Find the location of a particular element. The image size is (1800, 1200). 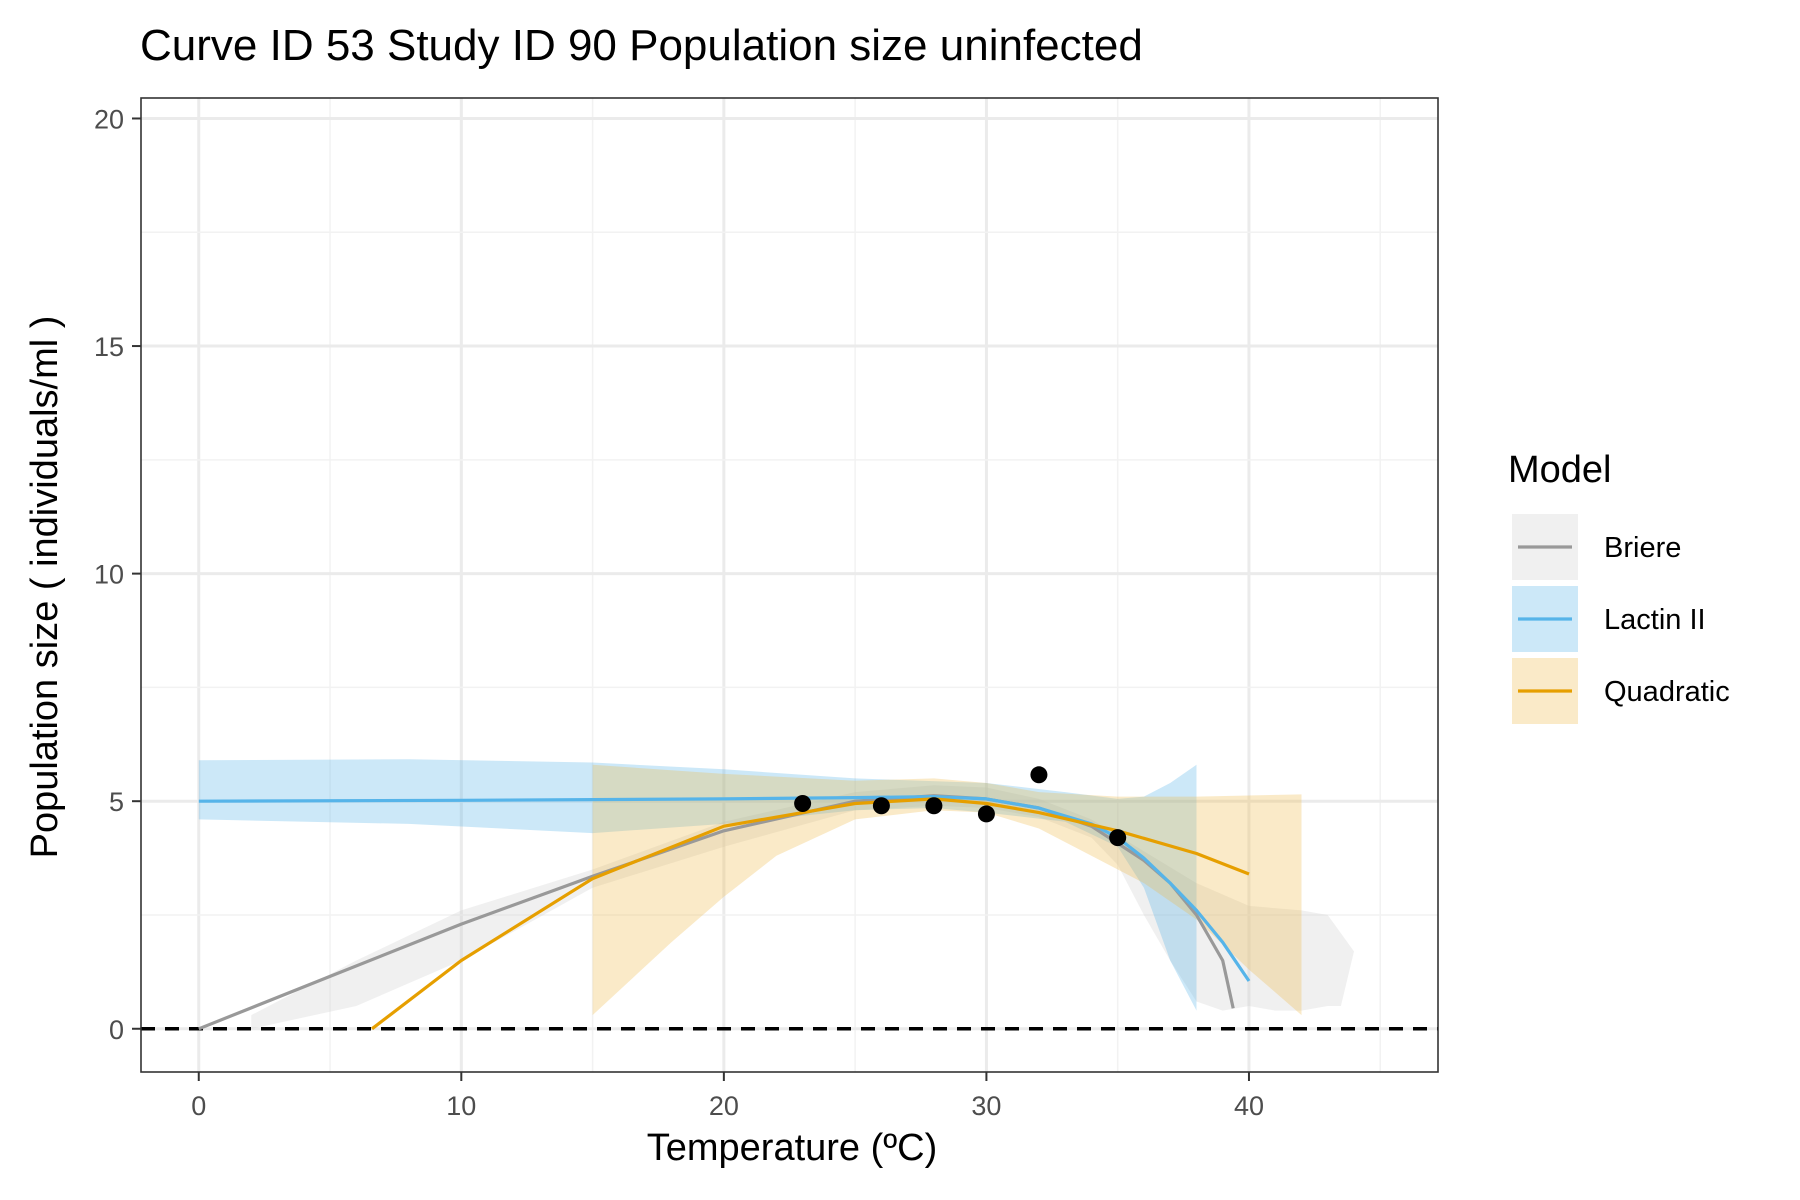

band-lactin-ii is located at coordinates (697, 885).